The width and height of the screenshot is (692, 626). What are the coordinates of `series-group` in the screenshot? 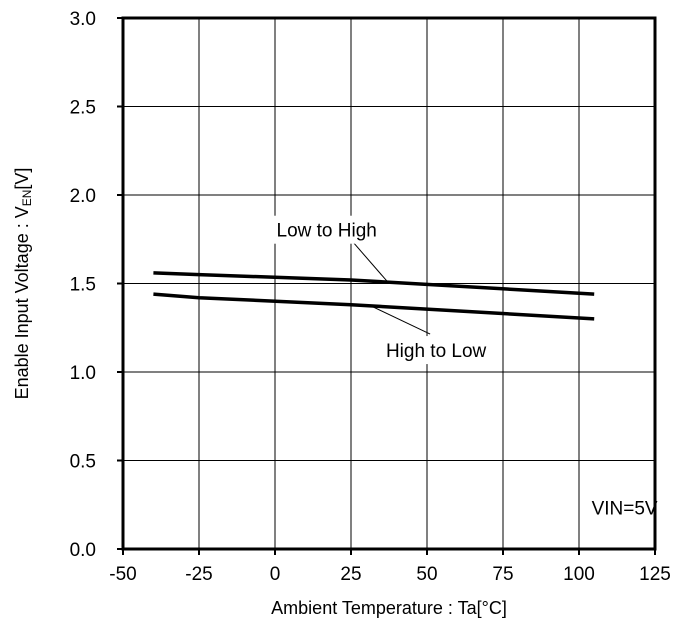 It's located at (374, 296).